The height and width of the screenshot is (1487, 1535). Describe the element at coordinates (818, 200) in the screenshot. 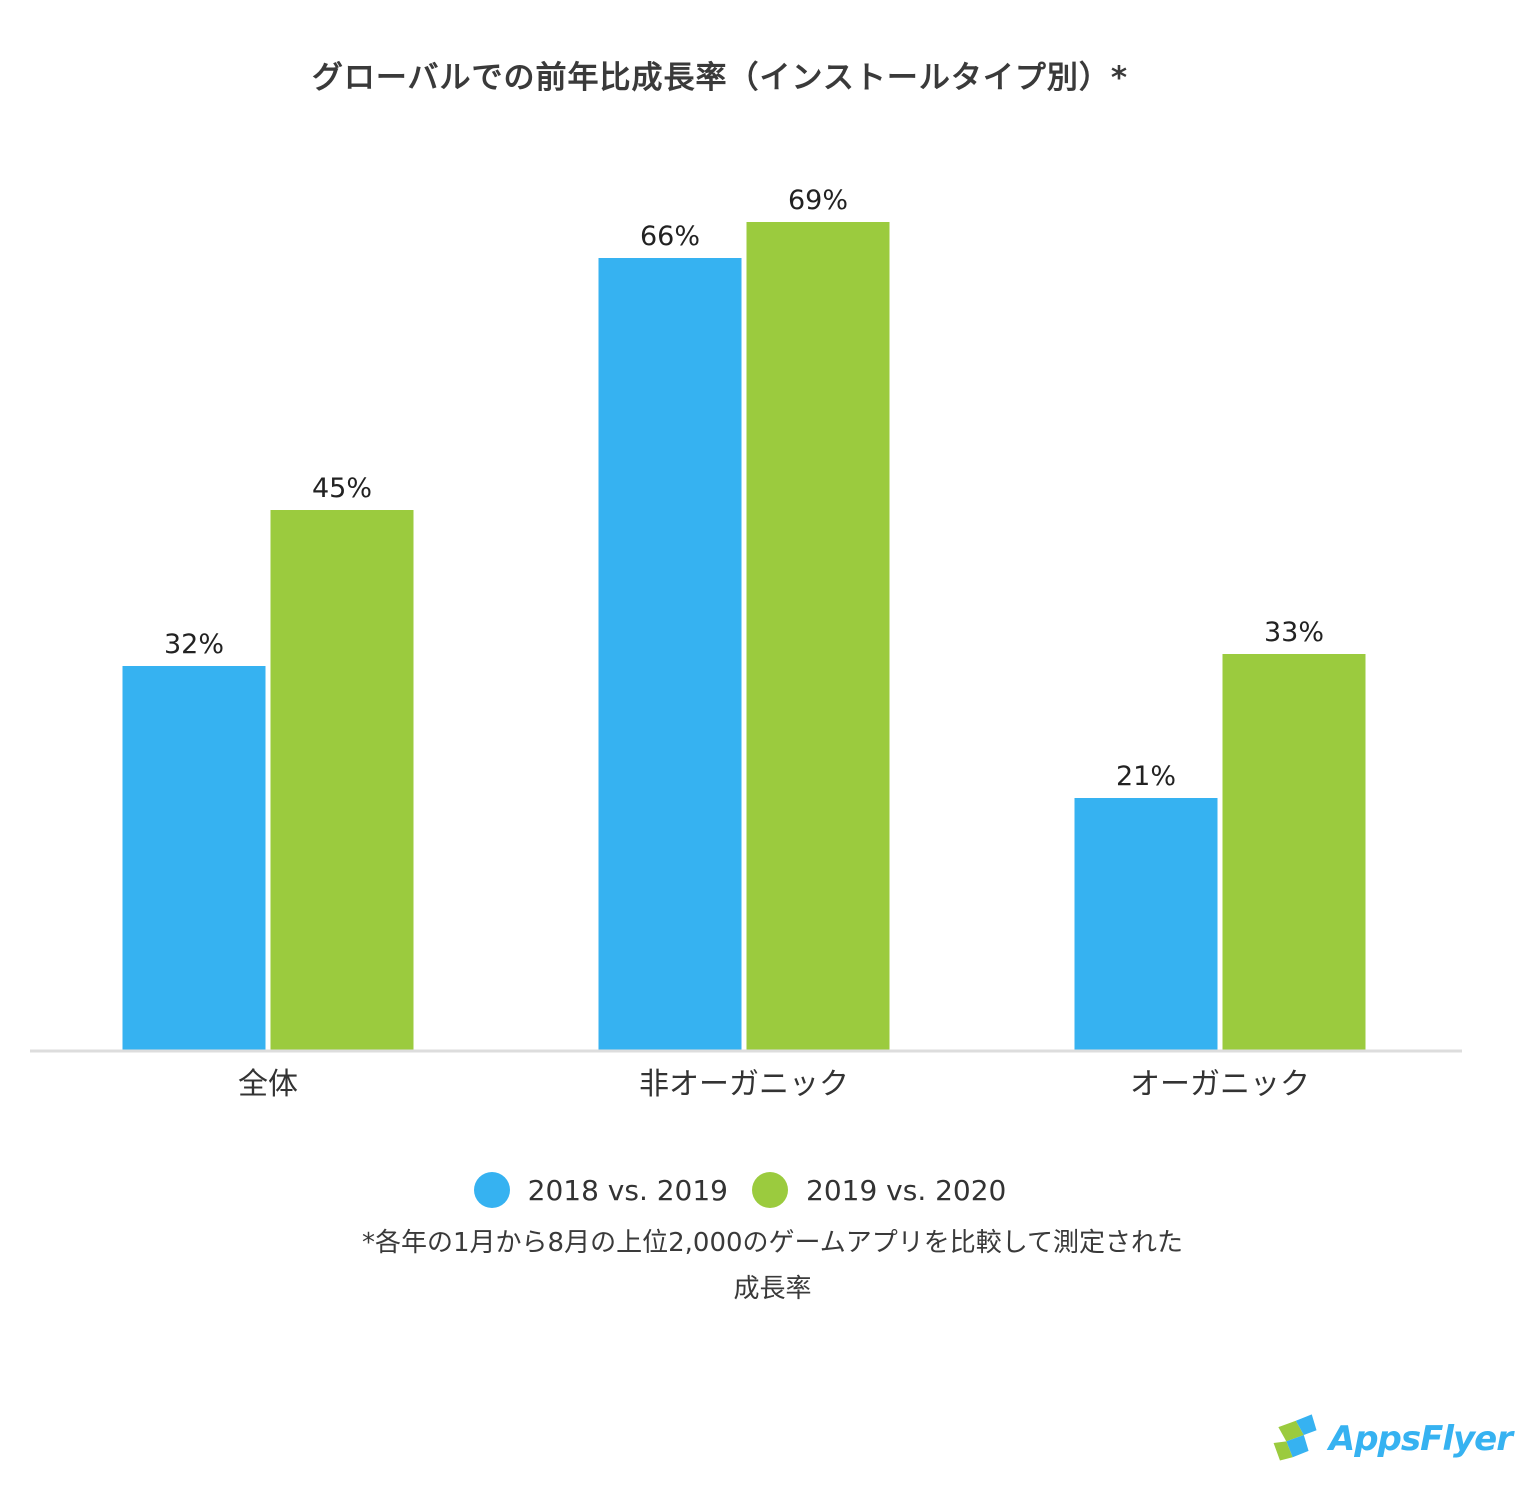

I see `data-label-series-2-cat-2: 69%` at that location.